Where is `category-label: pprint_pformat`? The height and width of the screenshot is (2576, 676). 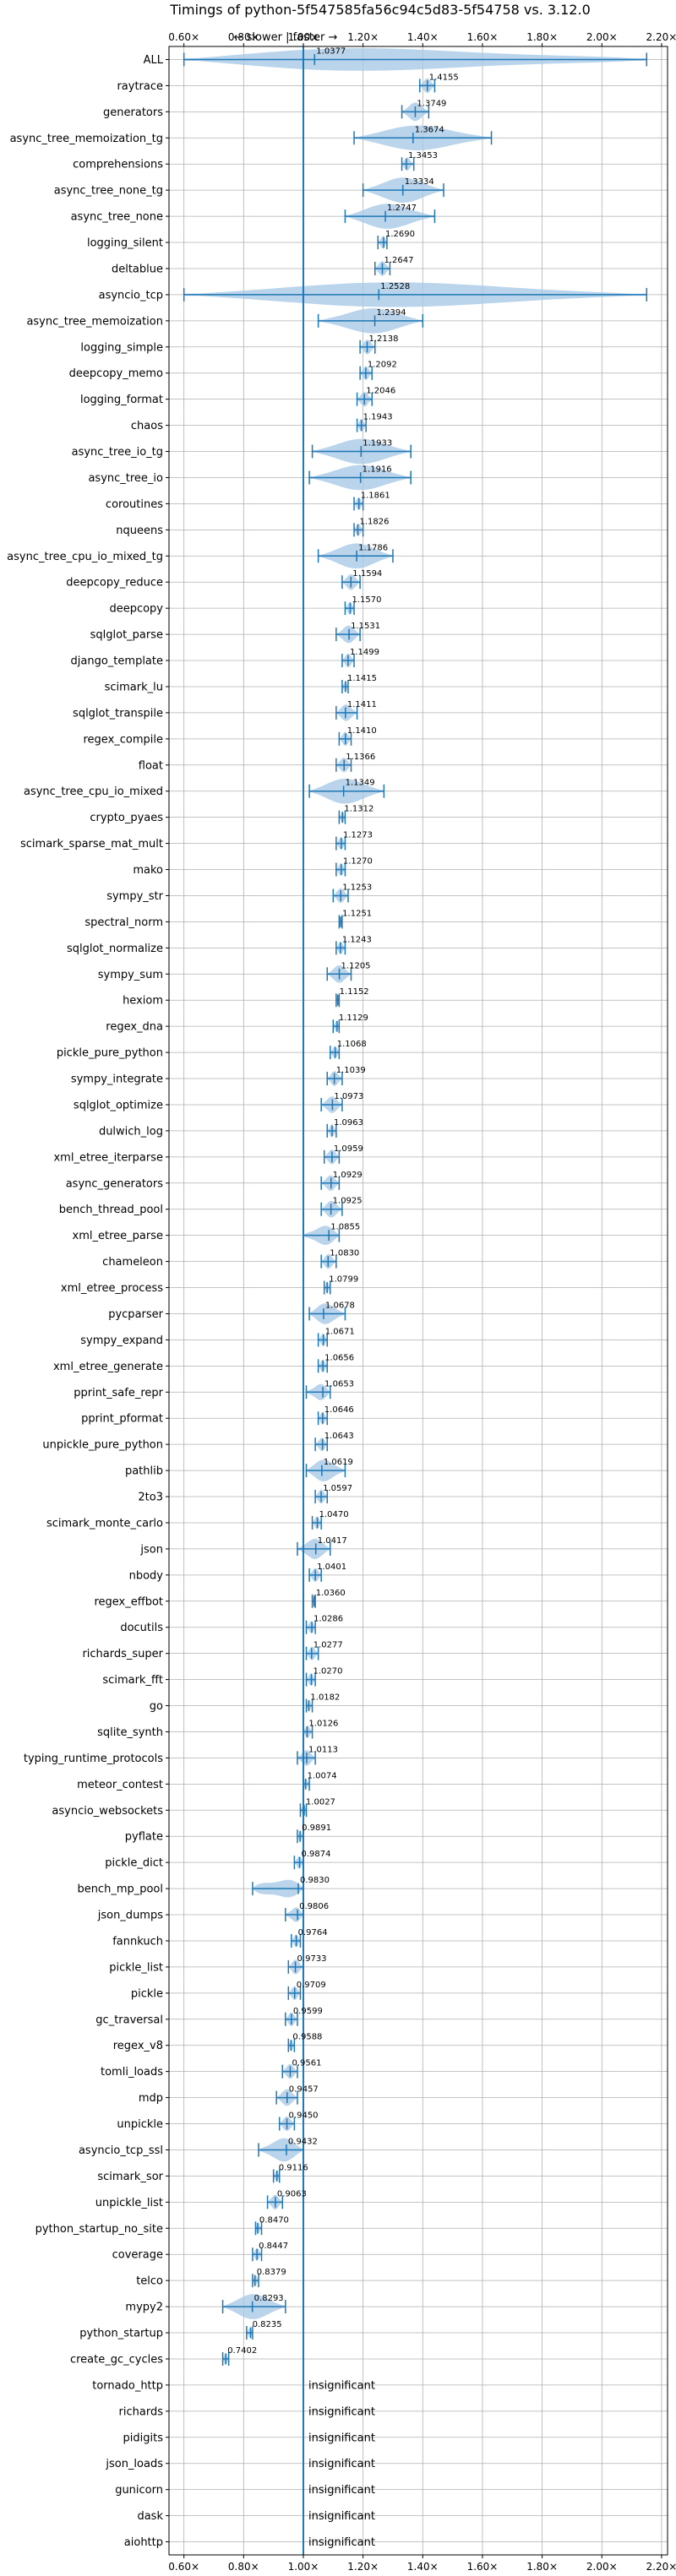
category-label: pprint_pformat is located at coordinates (122, 1419).